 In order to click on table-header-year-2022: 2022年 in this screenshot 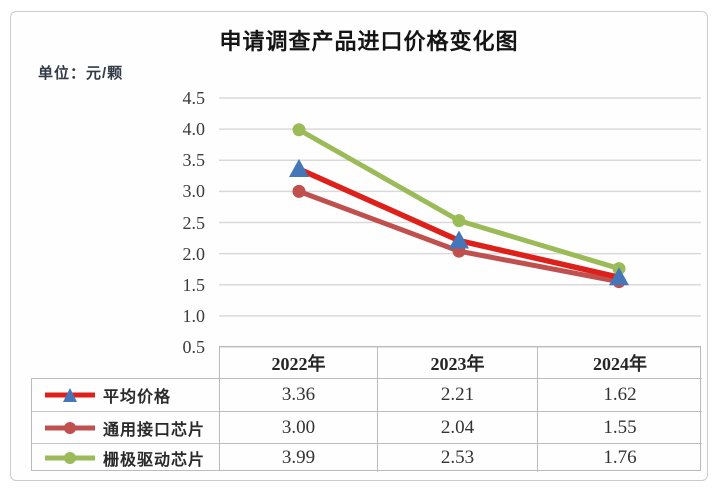, I will do `click(299, 363)`.